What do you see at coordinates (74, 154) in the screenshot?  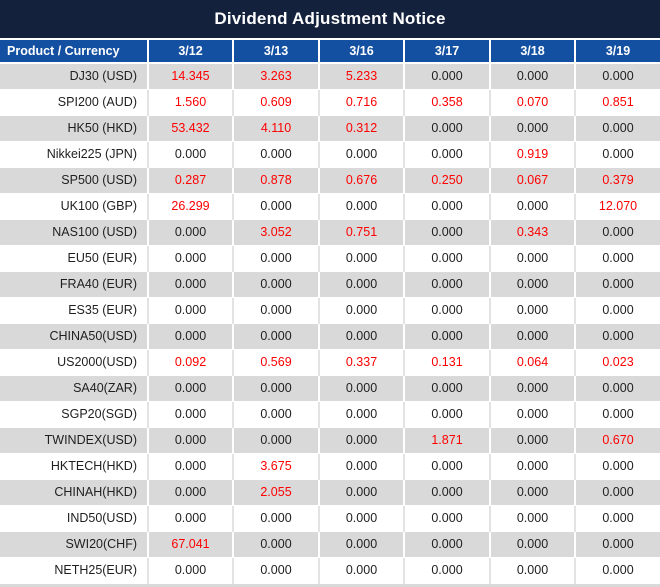 I see `product-cell: Nikkei225 (JPN)` at bounding box center [74, 154].